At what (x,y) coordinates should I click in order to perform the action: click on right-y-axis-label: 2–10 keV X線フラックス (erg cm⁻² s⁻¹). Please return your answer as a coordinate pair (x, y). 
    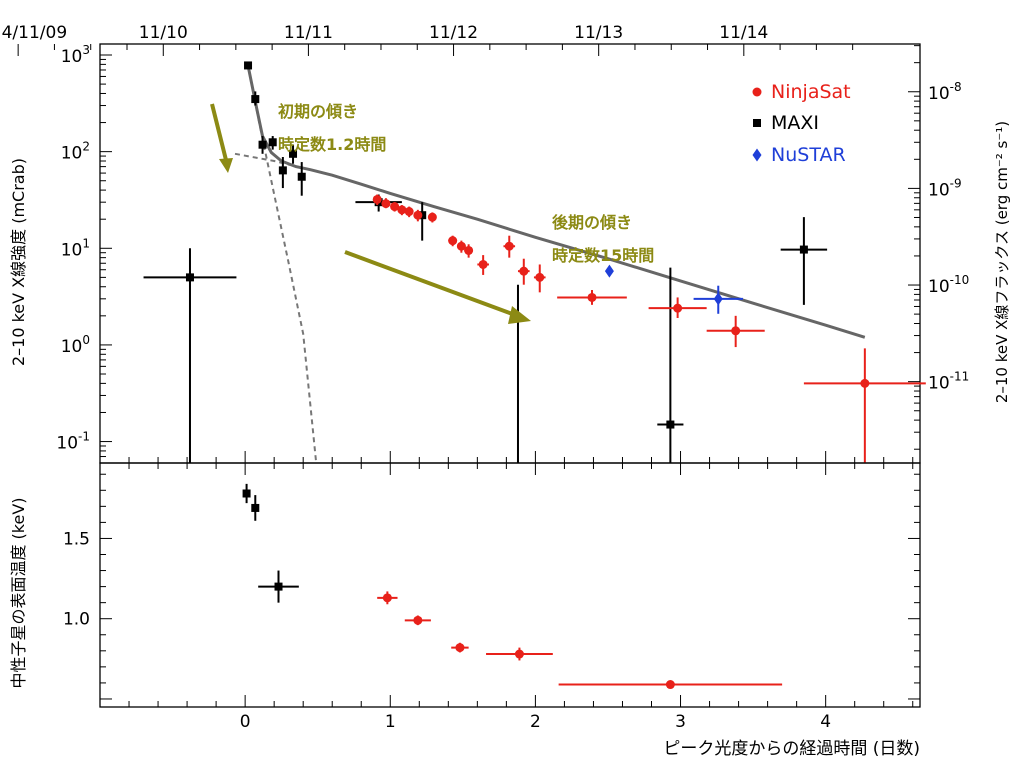
    Looking at the image, I should click on (1002, 262).